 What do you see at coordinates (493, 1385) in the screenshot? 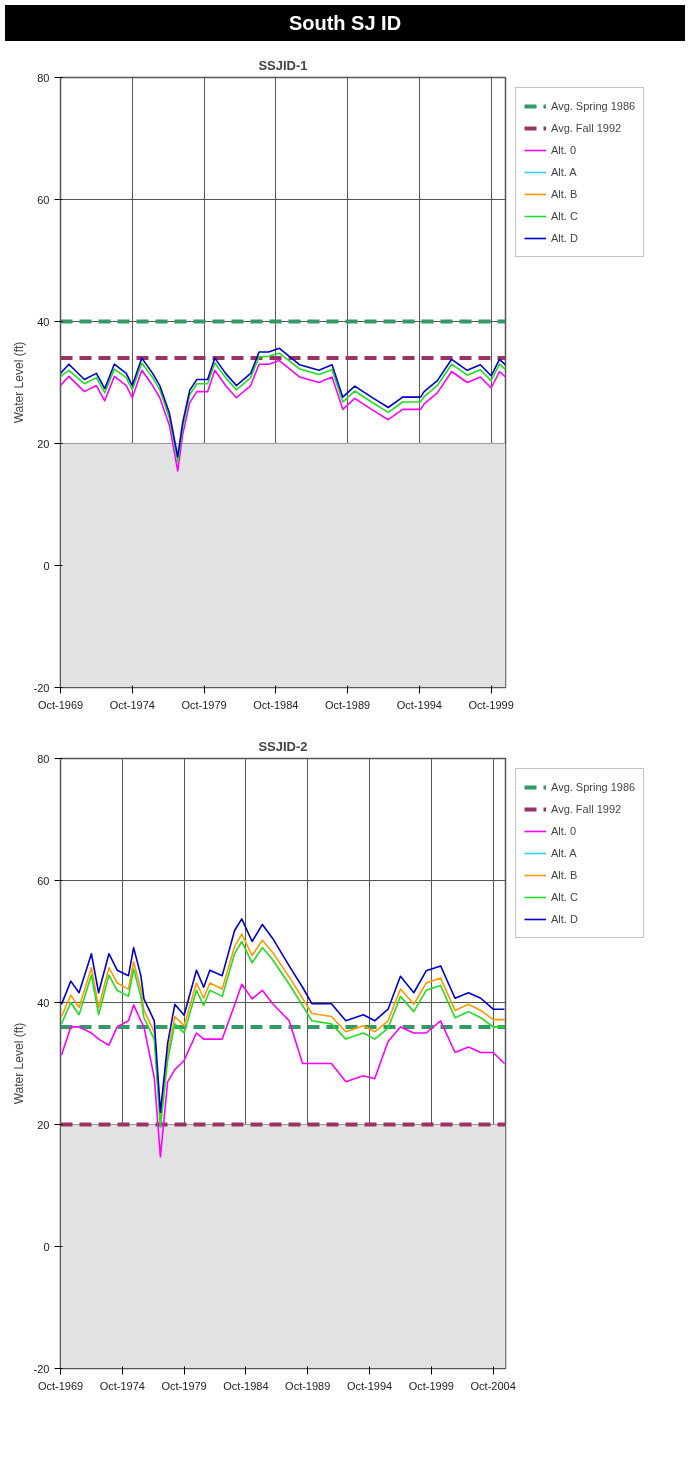
I see `x-tick-label: Oct-2004` at bounding box center [493, 1385].